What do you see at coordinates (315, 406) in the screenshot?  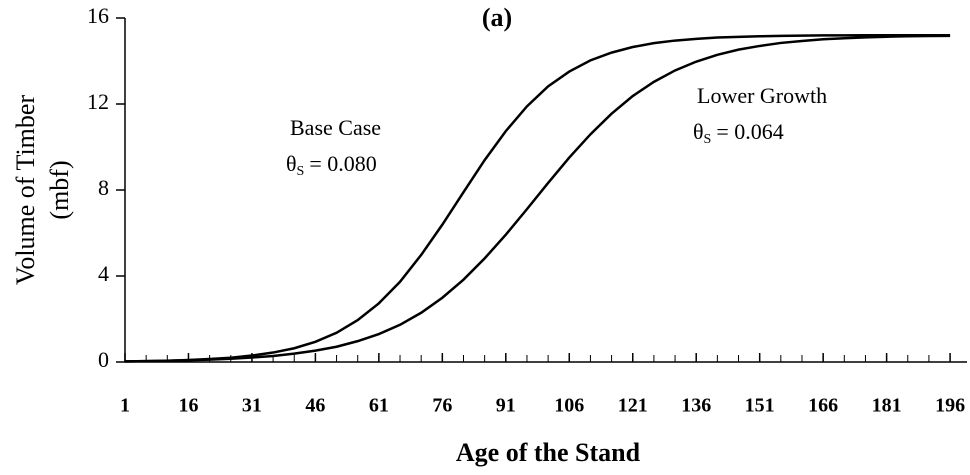 I see `x-tick-label: 46` at bounding box center [315, 406].